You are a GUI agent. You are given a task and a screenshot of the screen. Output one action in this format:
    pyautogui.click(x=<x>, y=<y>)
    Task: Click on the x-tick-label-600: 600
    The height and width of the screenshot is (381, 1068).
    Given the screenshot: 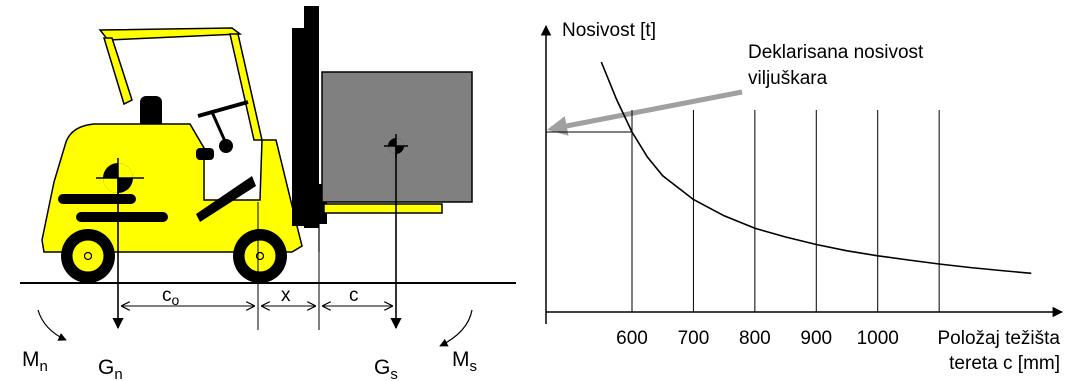 What is the action you would take?
    pyautogui.click(x=632, y=338)
    